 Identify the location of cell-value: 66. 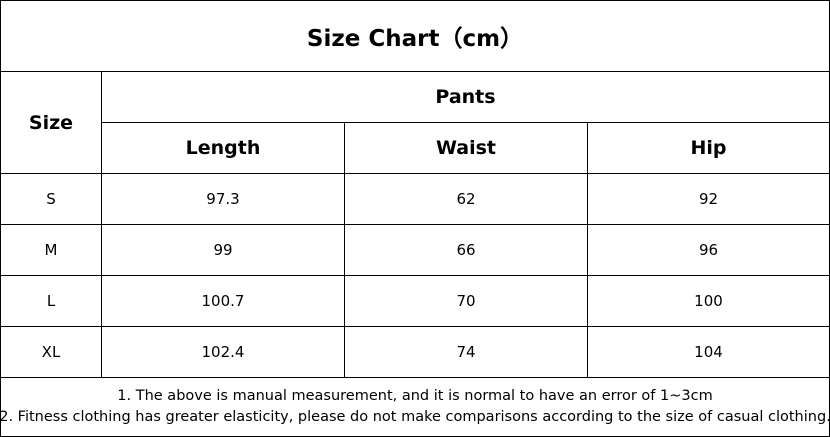
(466, 250).